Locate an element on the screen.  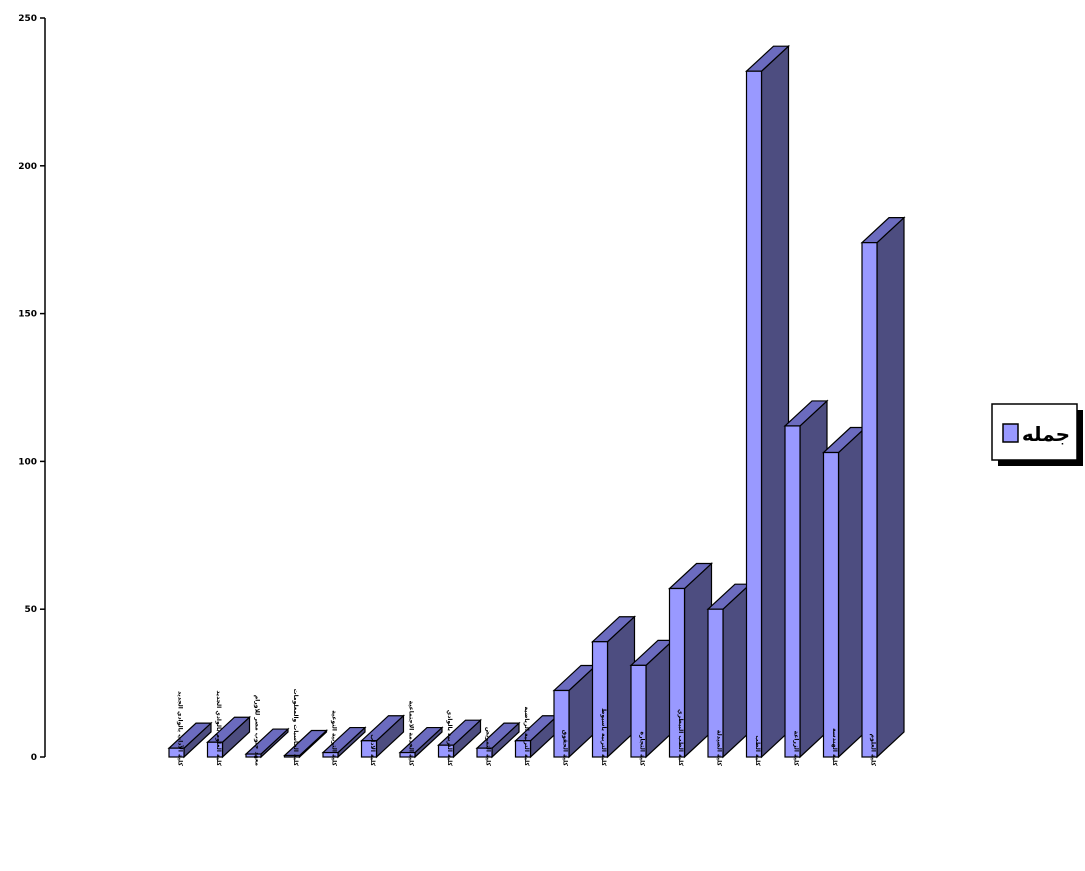
y-tick-label: 150 is located at coordinates (27, 315).